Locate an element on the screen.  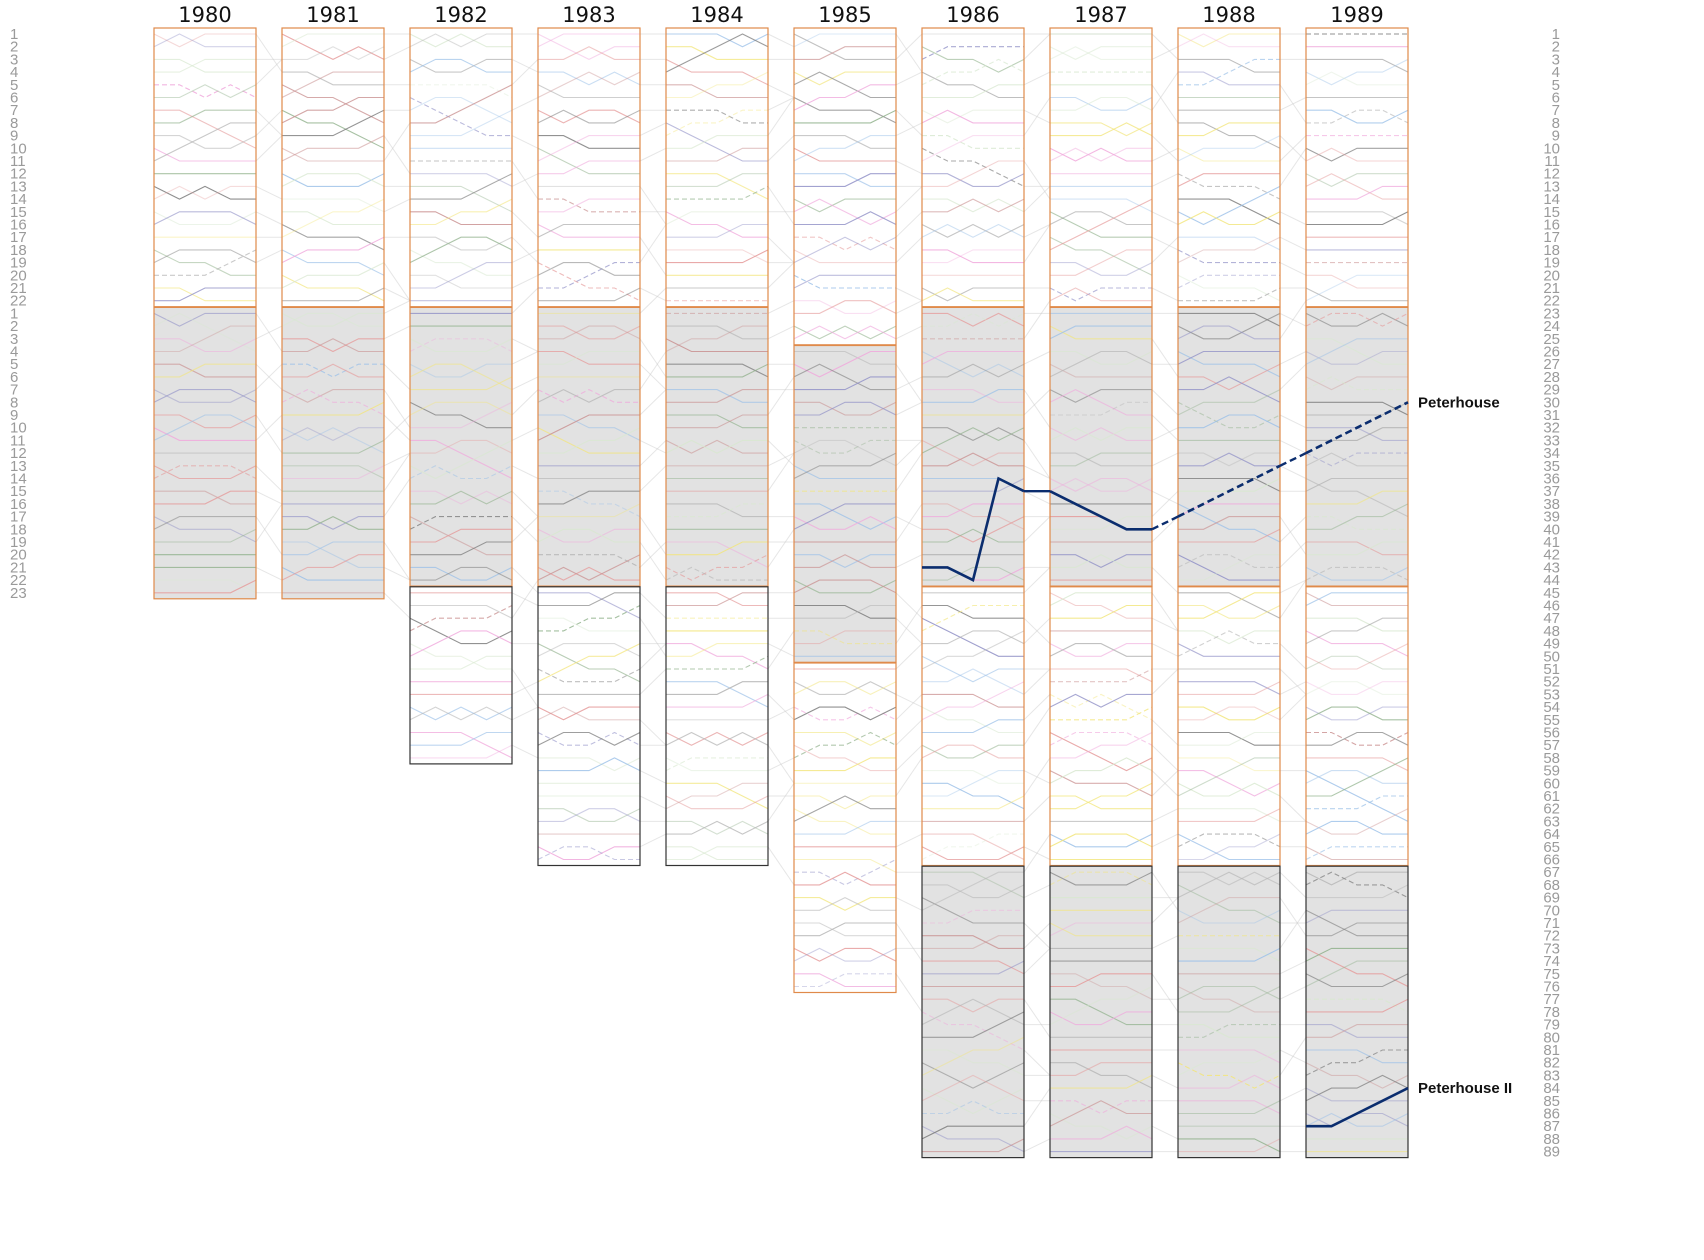
division-shade is located at coordinates (1229, 1012).